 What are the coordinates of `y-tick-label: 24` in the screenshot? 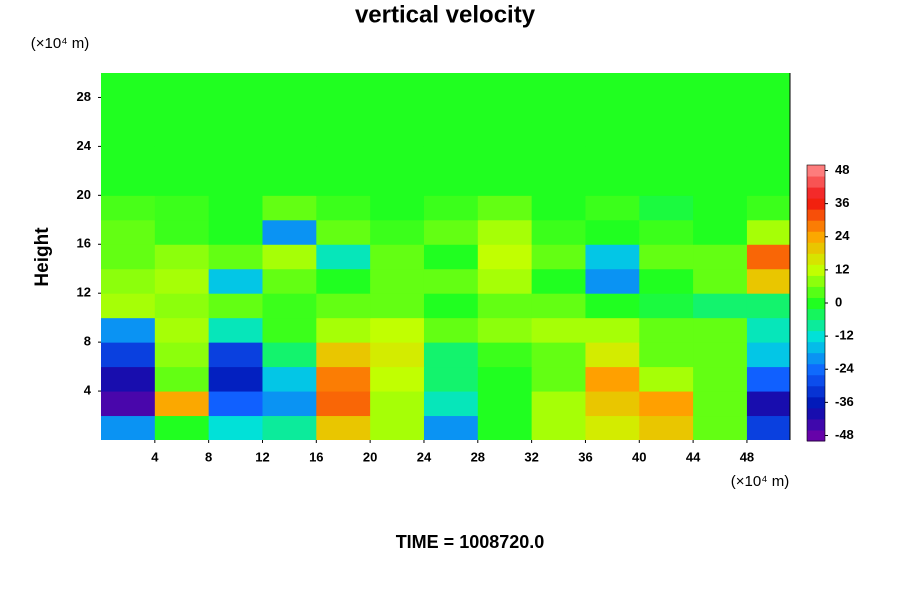 It's located at (84, 145).